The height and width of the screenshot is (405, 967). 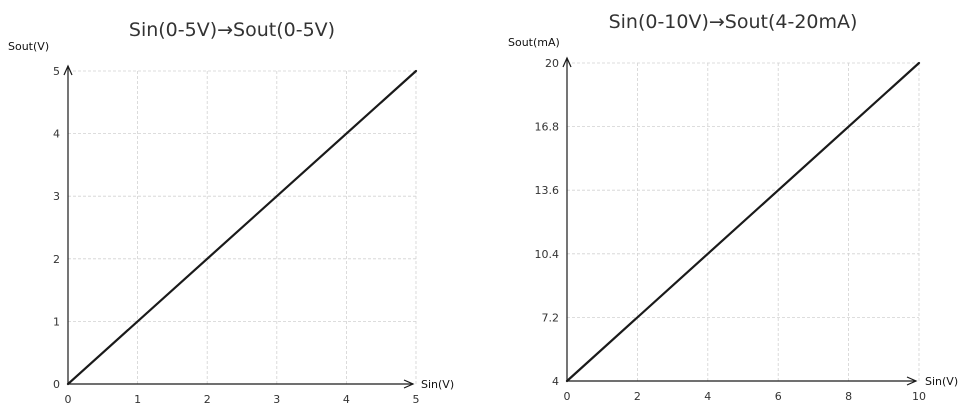 What do you see at coordinates (555, 381) in the screenshot?
I see `chart-right-y-tick-label: 4` at bounding box center [555, 381].